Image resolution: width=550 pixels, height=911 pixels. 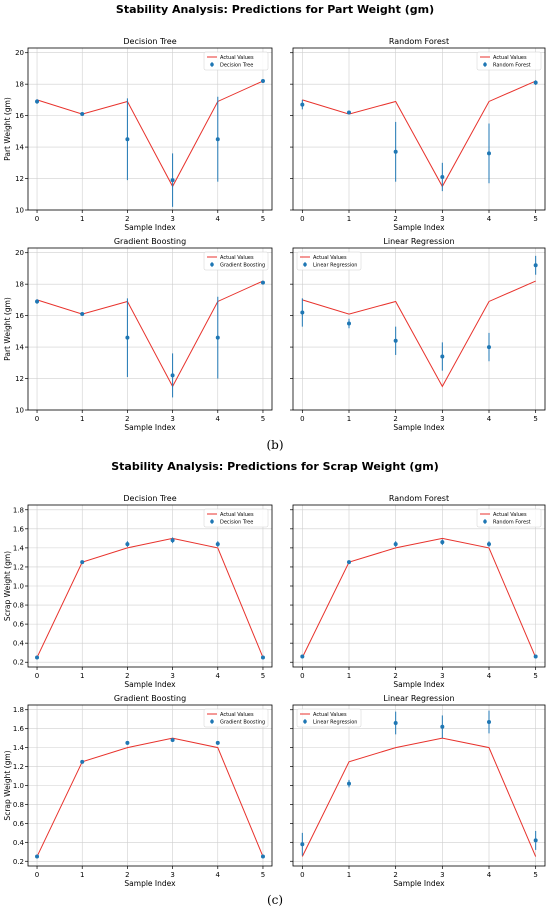 What do you see at coordinates (18, 805) in the screenshot?
I see `y-tick-label: 0.8` at bounding box center [18, 805].